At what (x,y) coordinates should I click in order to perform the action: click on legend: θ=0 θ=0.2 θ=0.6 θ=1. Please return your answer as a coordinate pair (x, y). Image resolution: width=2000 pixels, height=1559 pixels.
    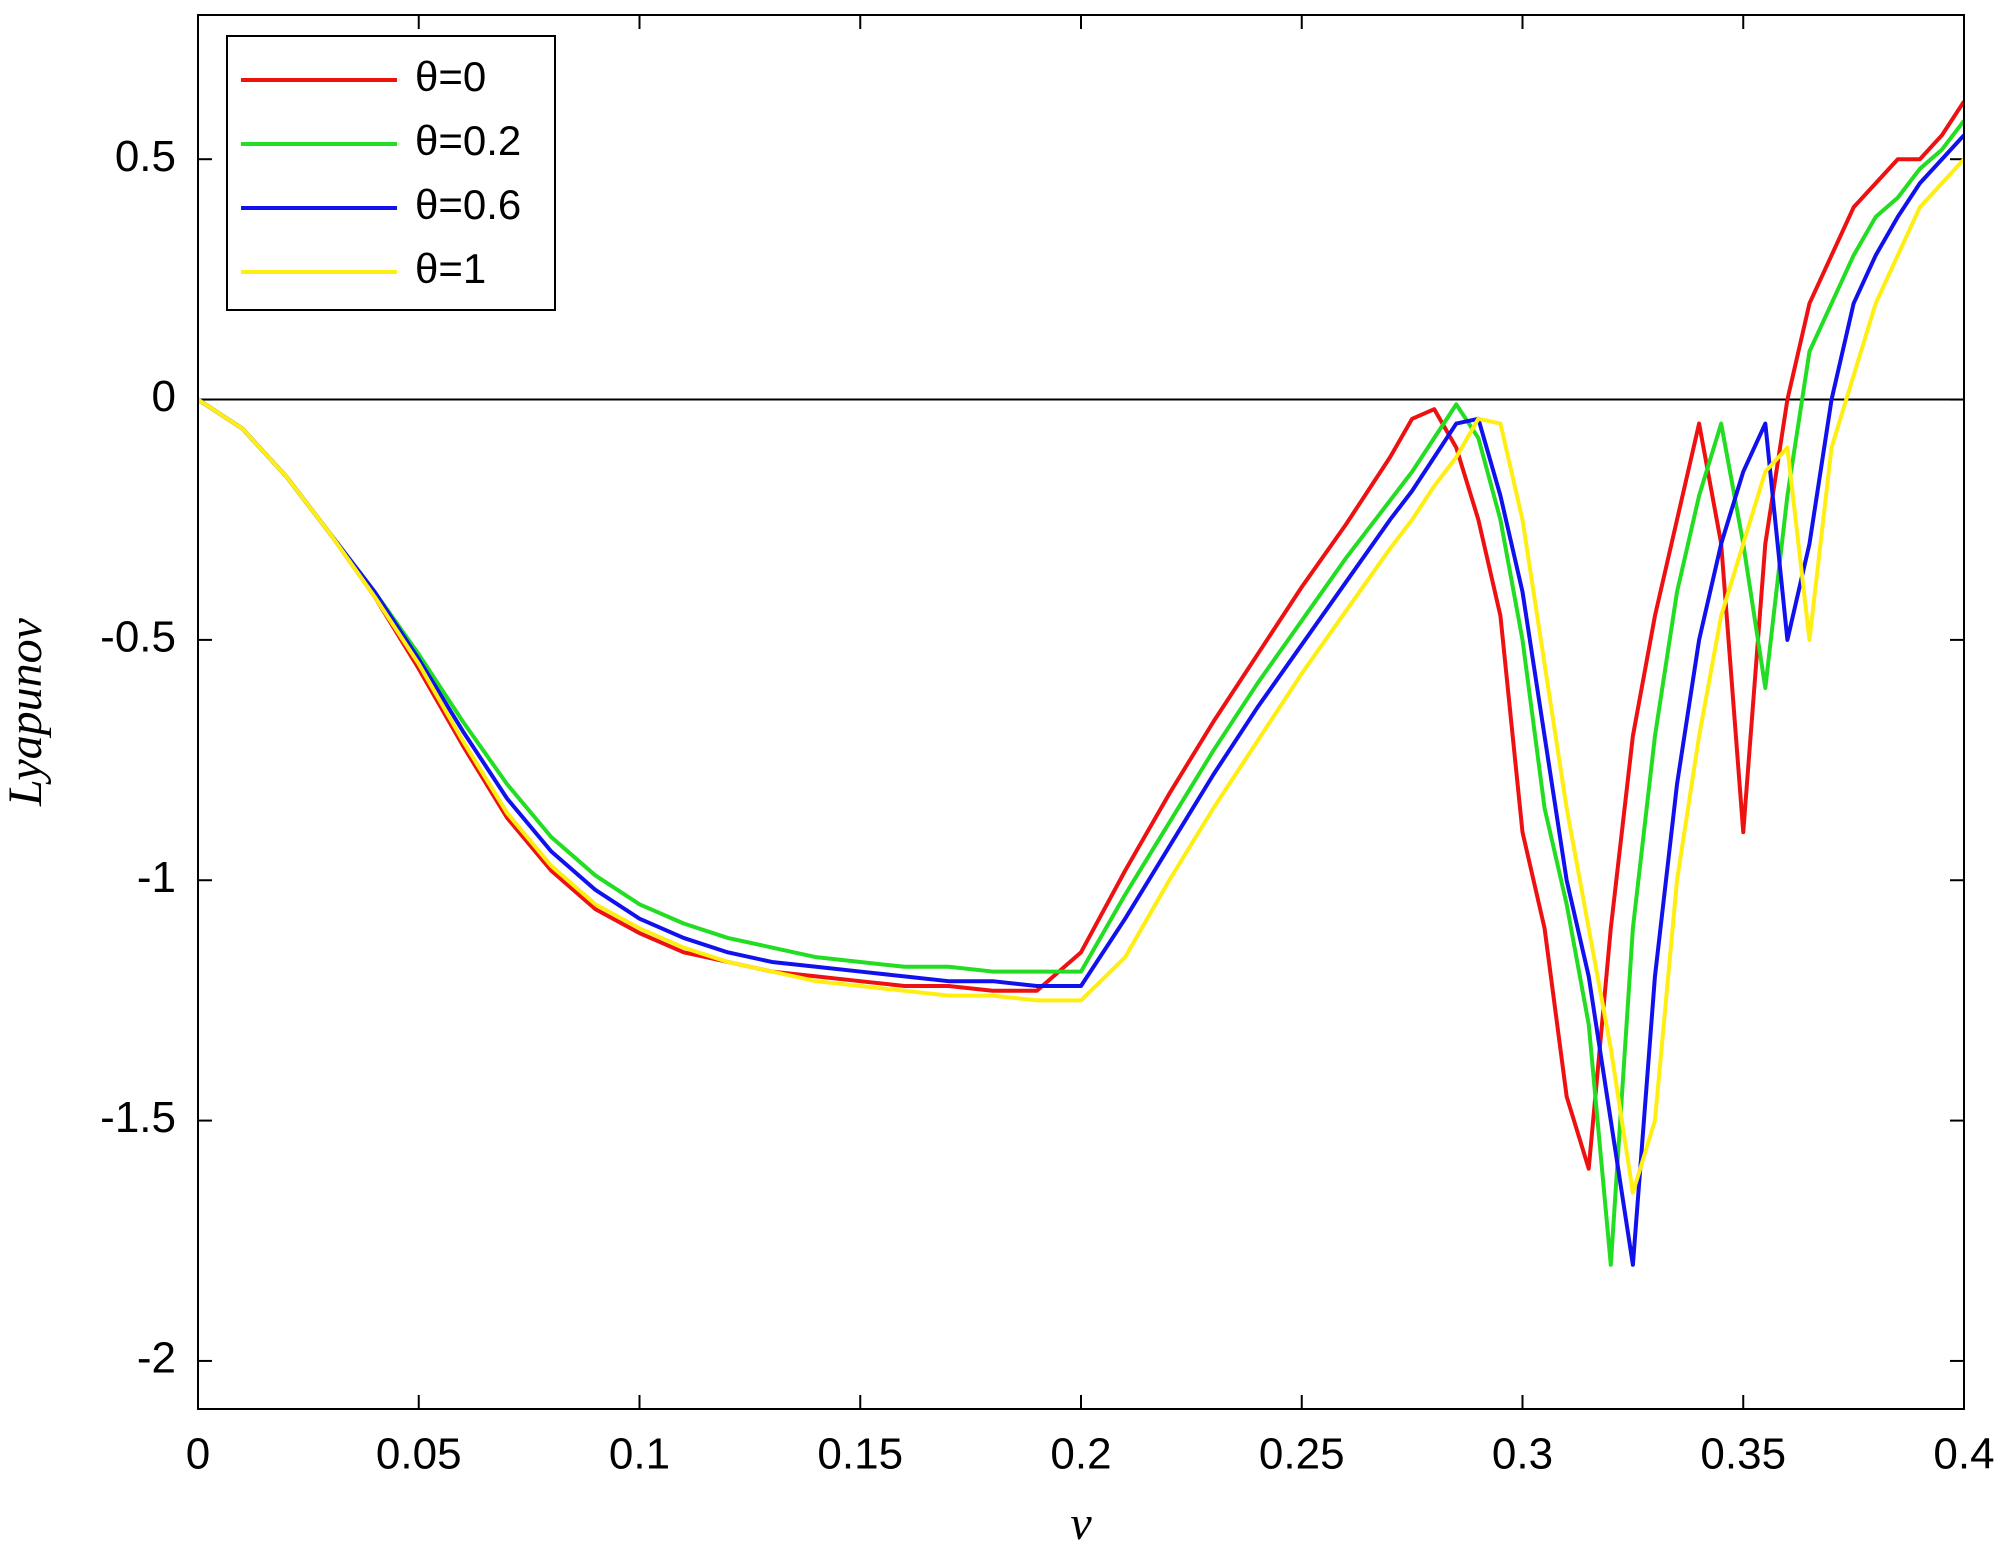
    Looking at the image, I should click on (391, 173).